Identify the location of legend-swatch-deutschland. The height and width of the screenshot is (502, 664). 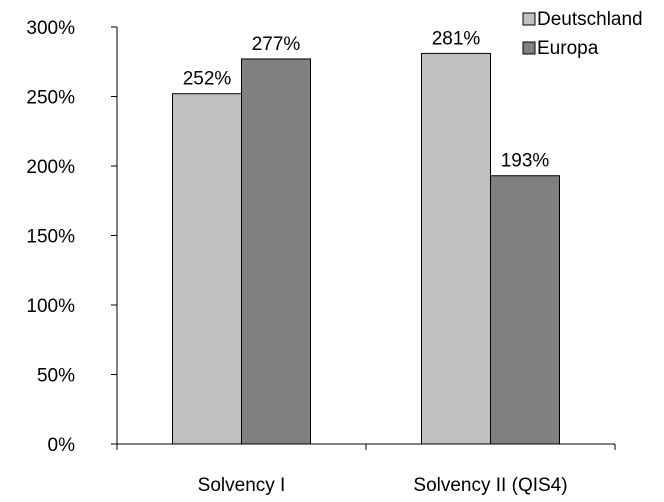
(529, 19).